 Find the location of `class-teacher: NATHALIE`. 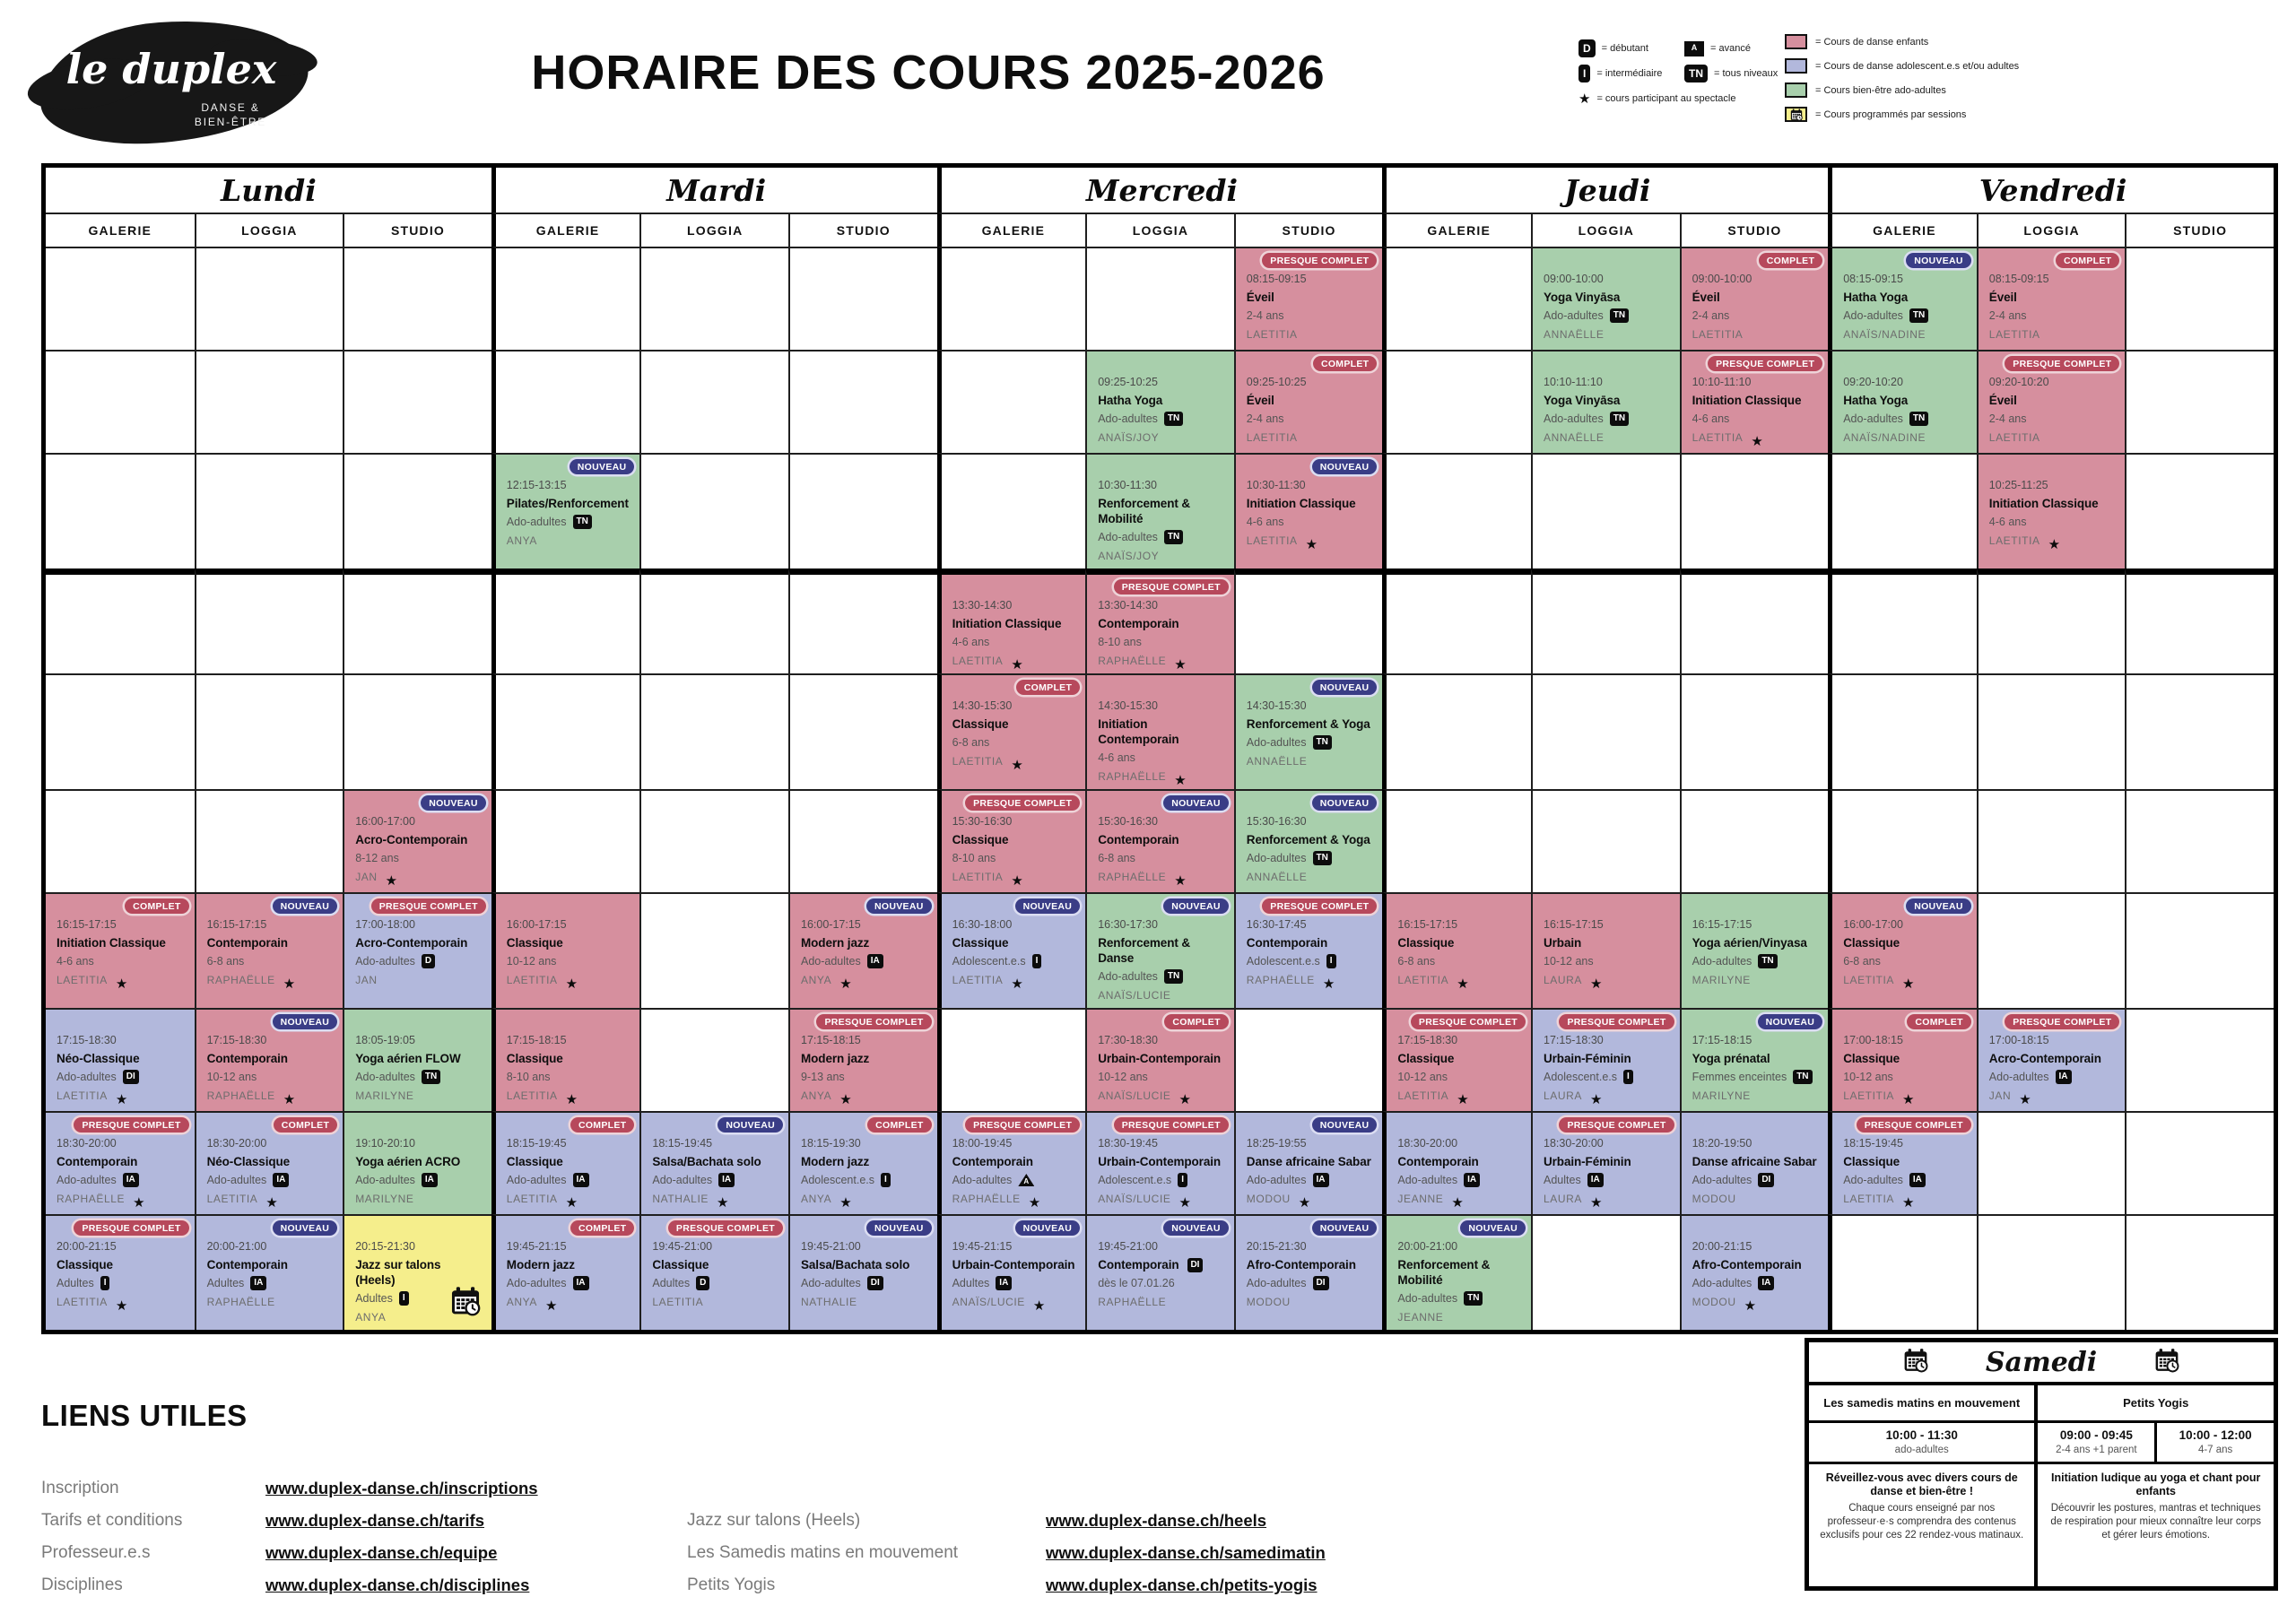

class-teacher: NATHALIE is located at coordinates (829, 1302).